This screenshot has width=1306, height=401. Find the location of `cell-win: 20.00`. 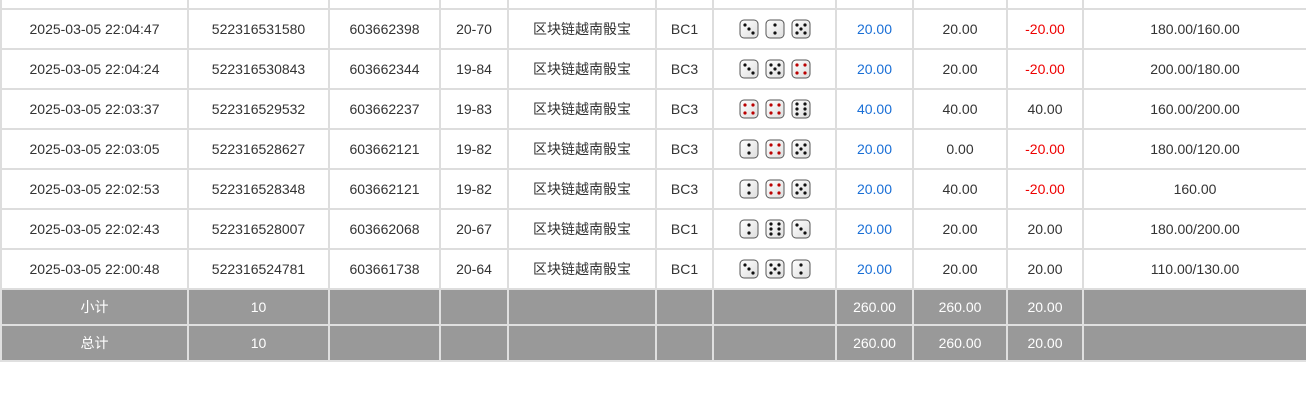

cell-win: 20.00 is located at coordinates (1045, 269).